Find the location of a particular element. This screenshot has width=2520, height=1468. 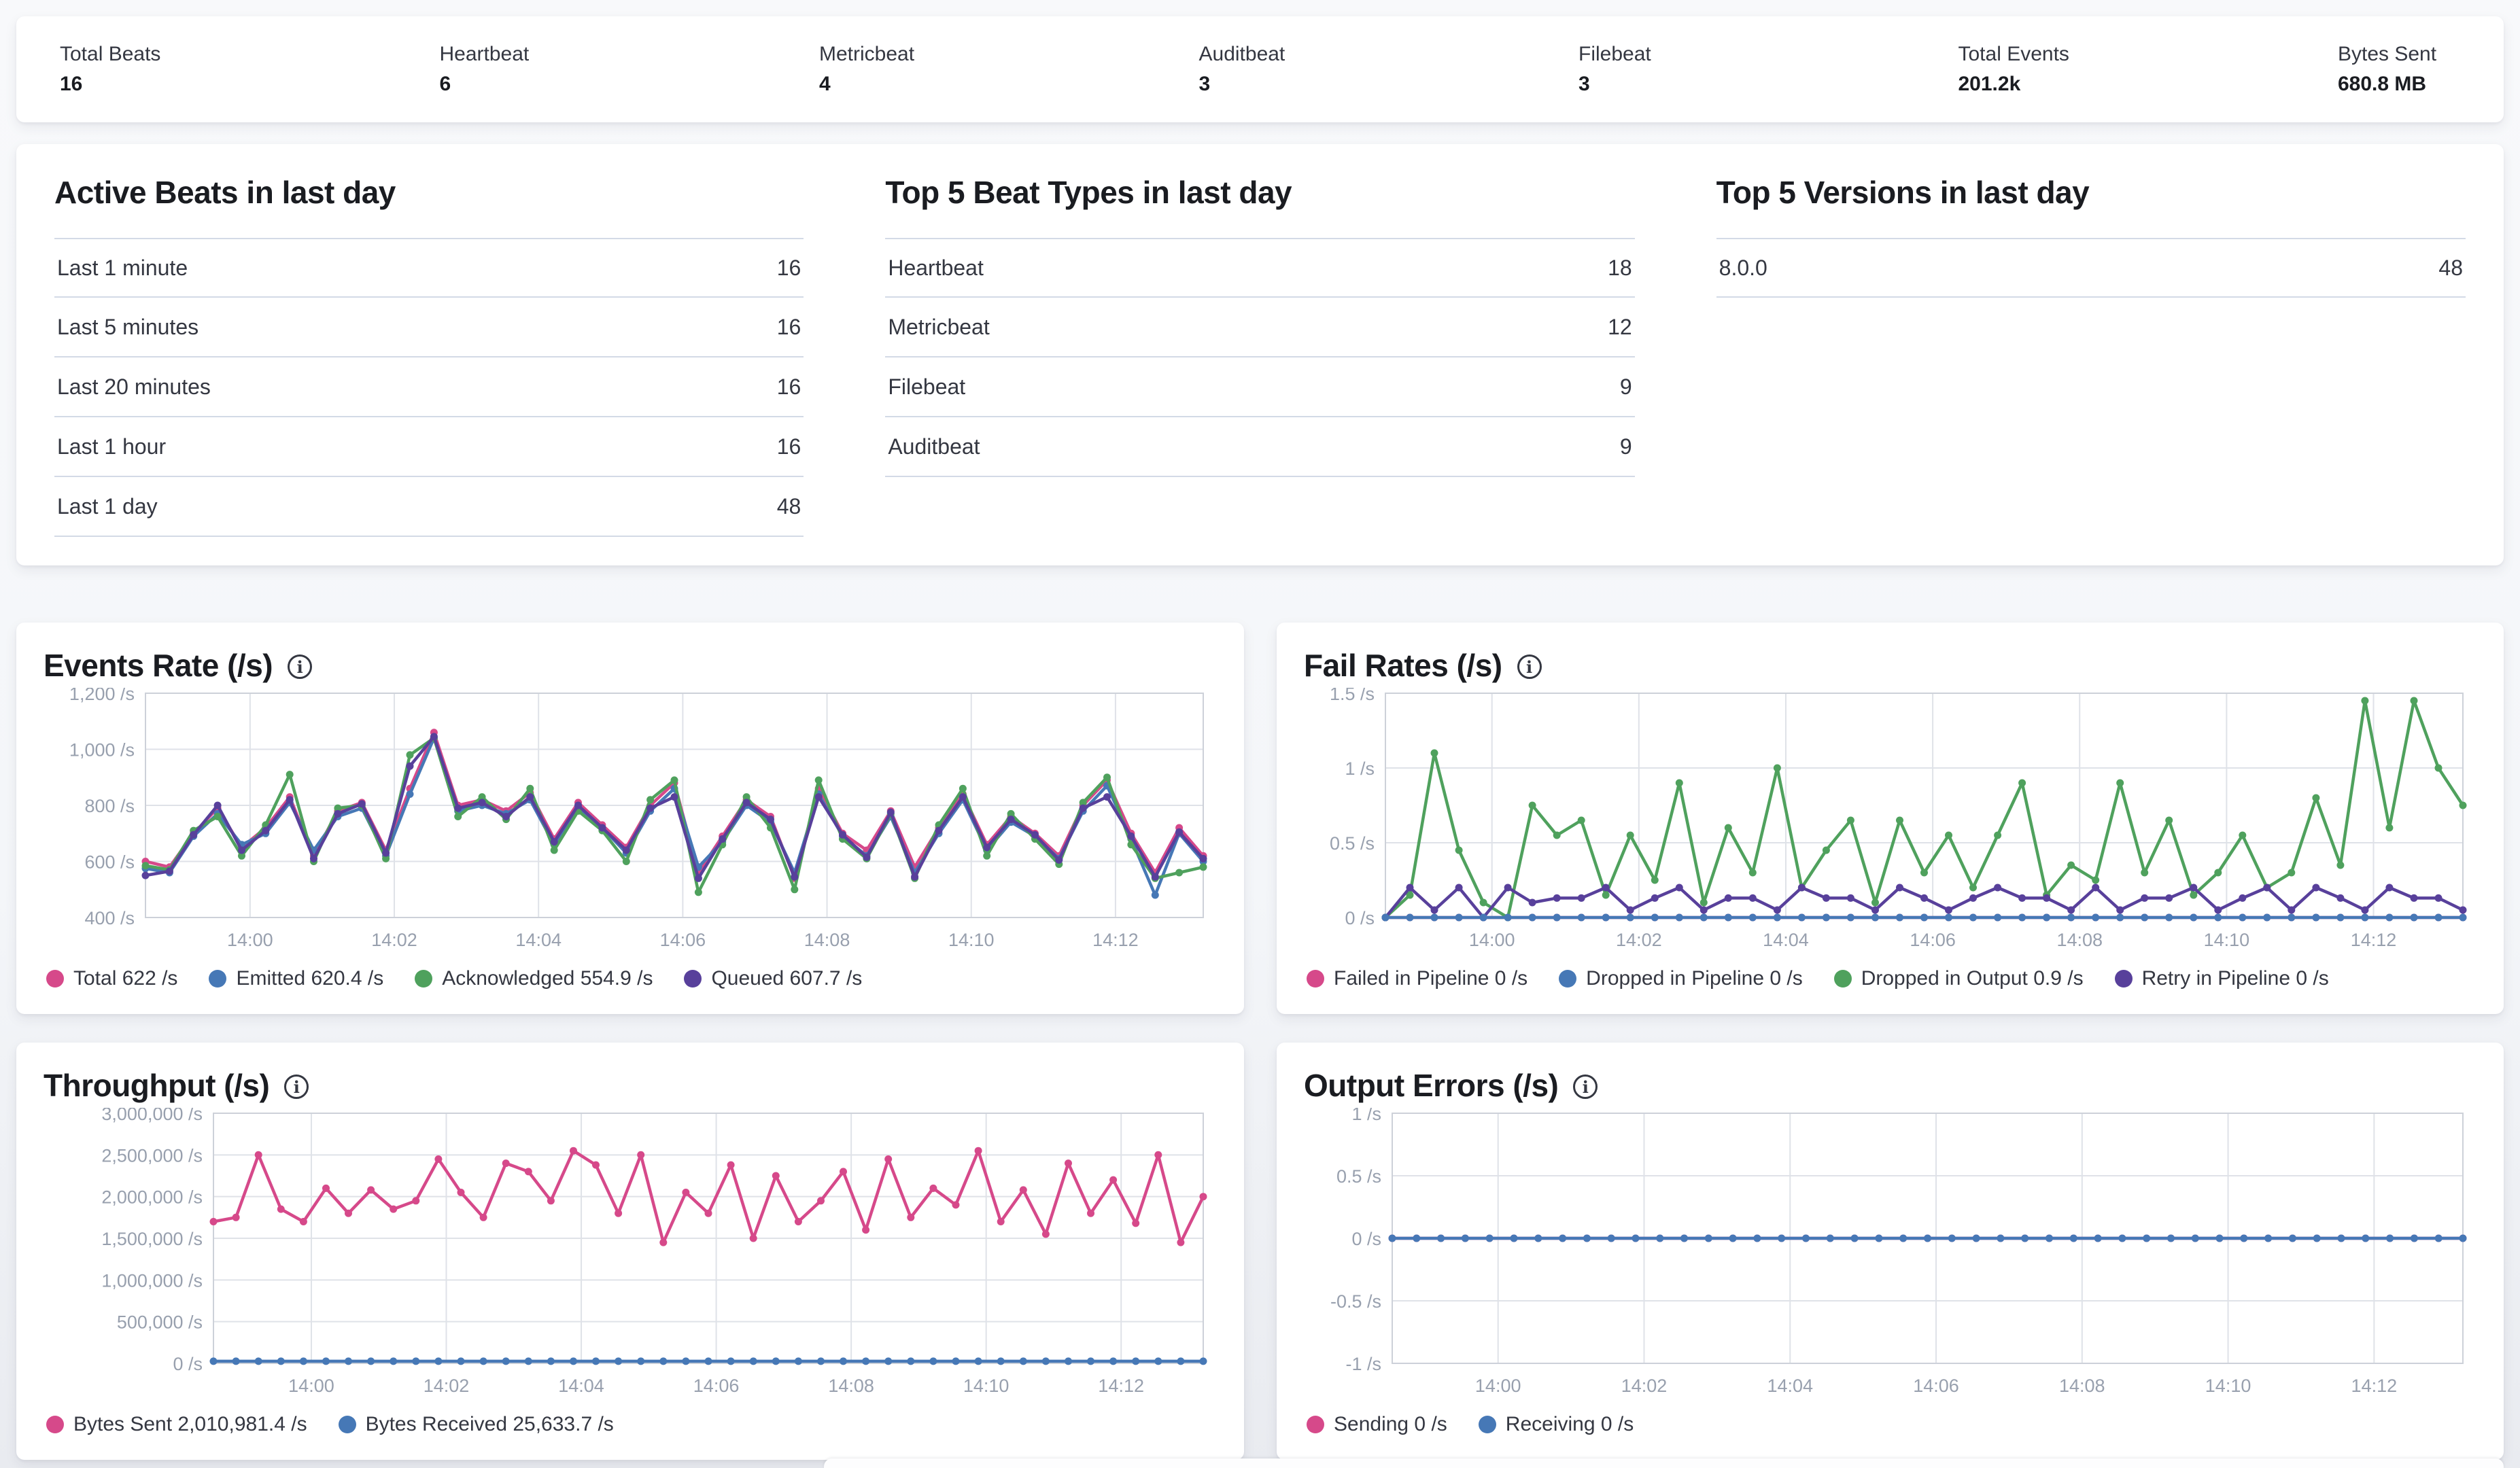

svg-text: -0.5 /s is located at coordinates (1356, 1301).